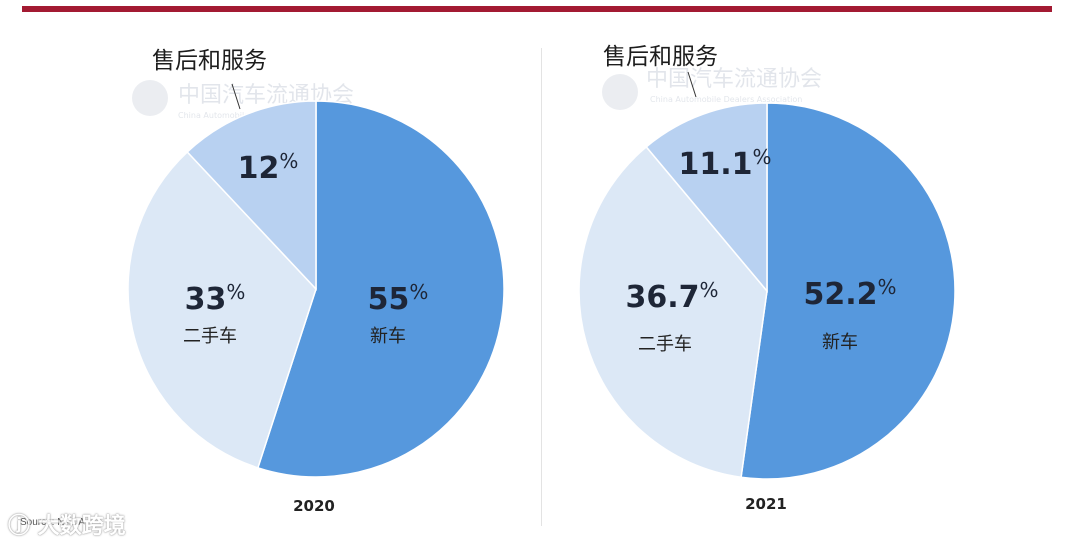  Describe the element at coordinates (53, 522) in the screenshot. I see `source-note: Source: NADA` at that location.